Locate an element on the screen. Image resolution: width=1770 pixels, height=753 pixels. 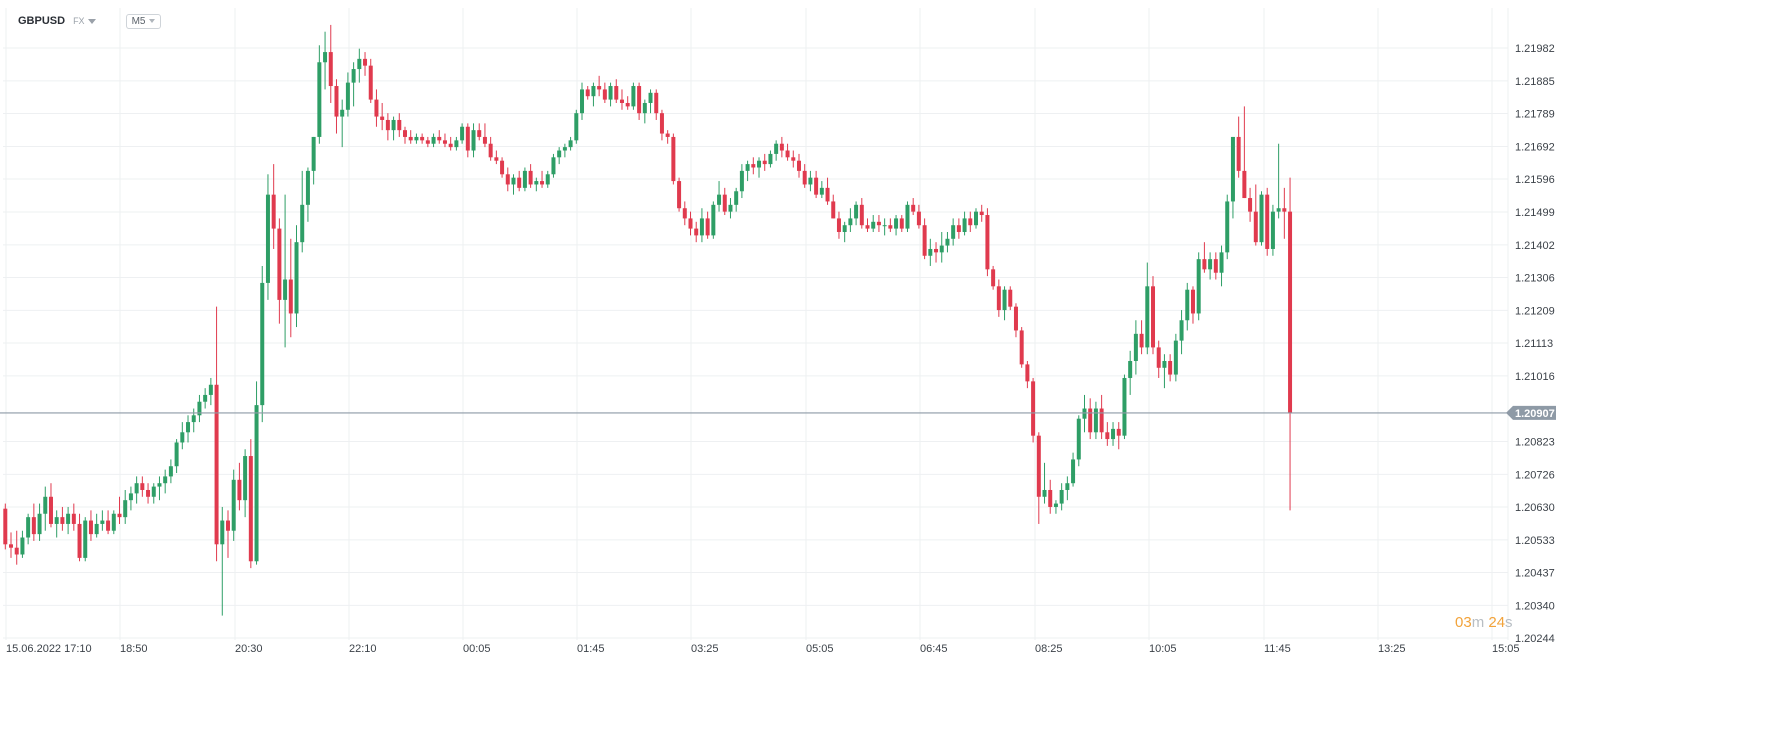
price-tick-label: 1.21402 is located at coordinates (1535, 246).